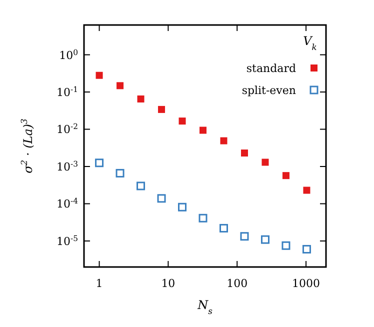 This screenshot has height=327, width=374. What do you see at coordinates (271, 68) in the screenshot?
I see `legend-label: standard` at bounding box center [271, 68].